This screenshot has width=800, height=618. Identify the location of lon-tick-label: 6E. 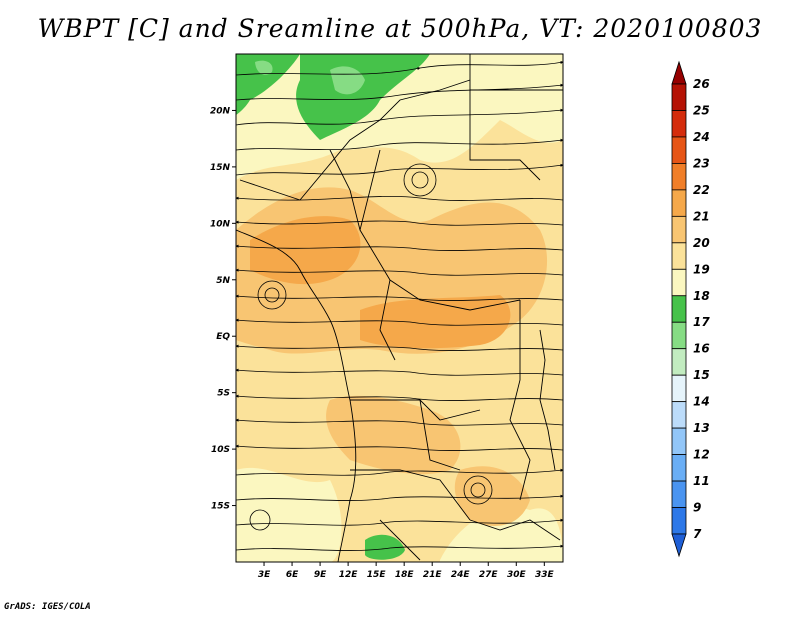
(292, 575).